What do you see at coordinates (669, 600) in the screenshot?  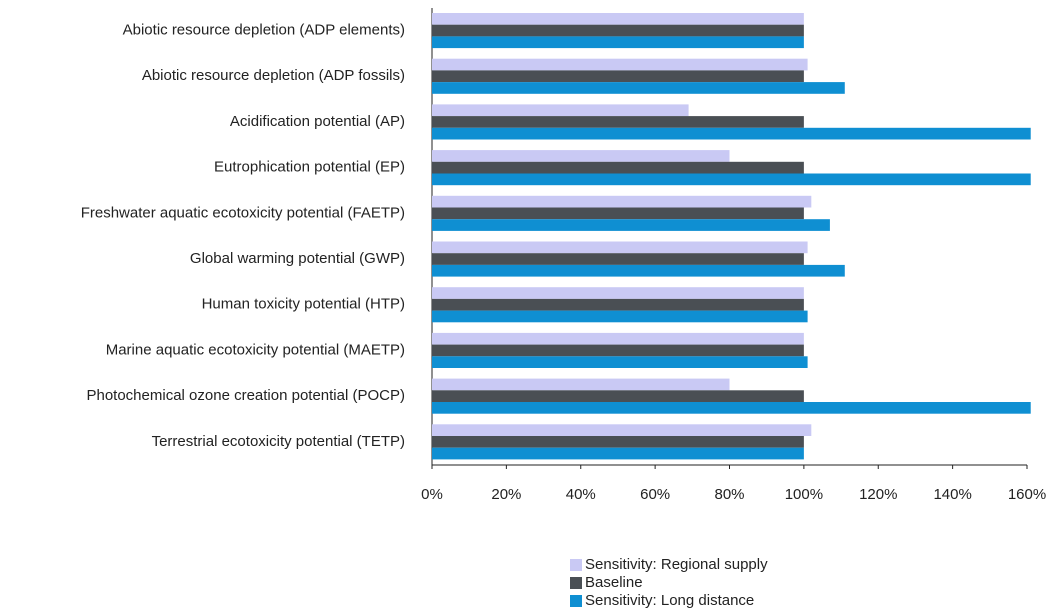 I see `legend-label: Sensitivity: Long distance` at bounding box center [669, 600].